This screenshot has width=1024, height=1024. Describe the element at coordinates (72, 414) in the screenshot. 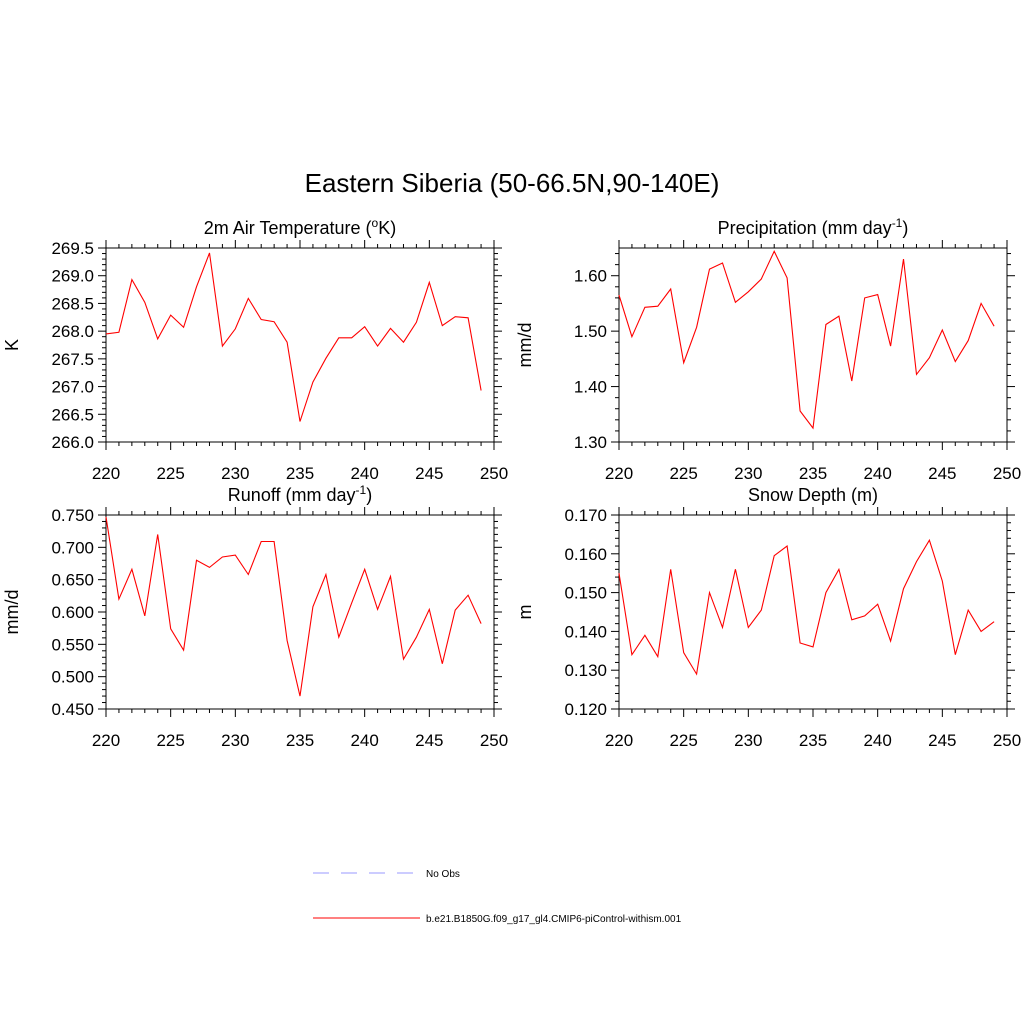

I see `y-tick-label: 266.5` at that location.